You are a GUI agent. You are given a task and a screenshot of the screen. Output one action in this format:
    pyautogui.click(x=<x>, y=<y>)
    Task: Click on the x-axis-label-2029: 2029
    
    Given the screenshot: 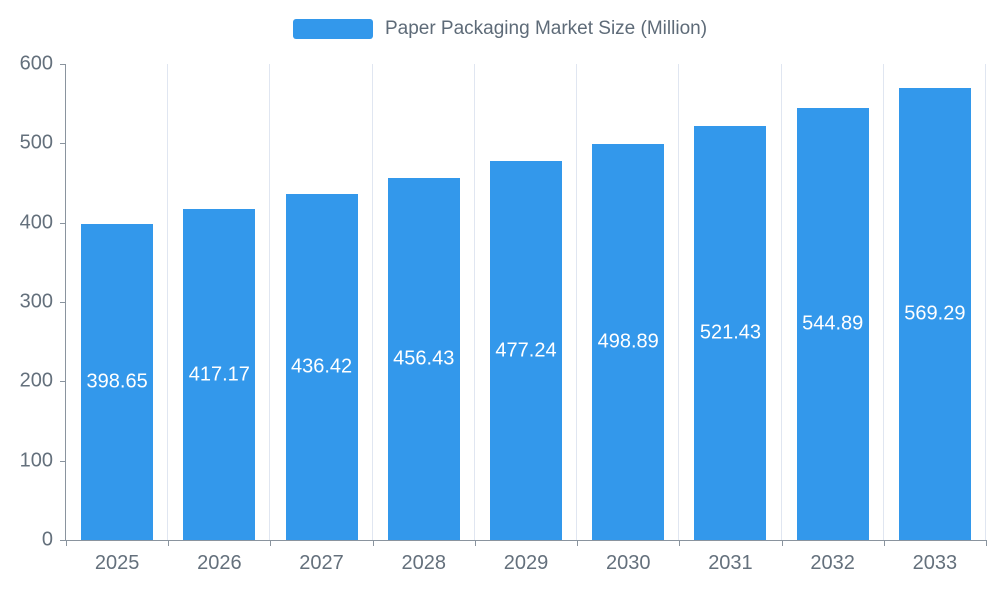 What is the action you would take?
    pyautogui.click(x=526, y=563)
    